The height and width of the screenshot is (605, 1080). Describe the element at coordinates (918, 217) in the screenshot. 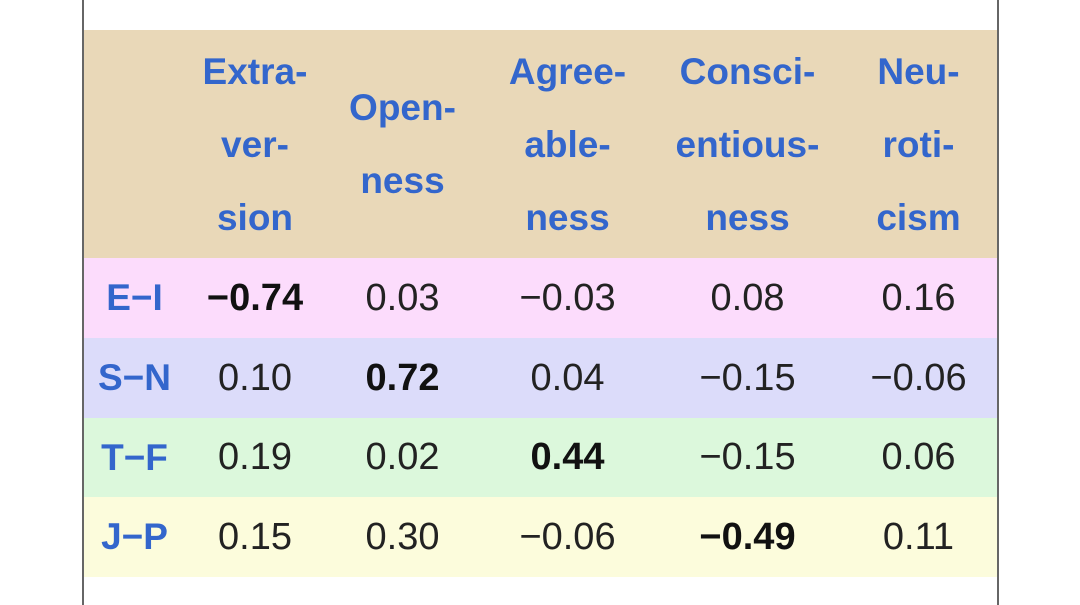

I see `header-line: cism` at that location.